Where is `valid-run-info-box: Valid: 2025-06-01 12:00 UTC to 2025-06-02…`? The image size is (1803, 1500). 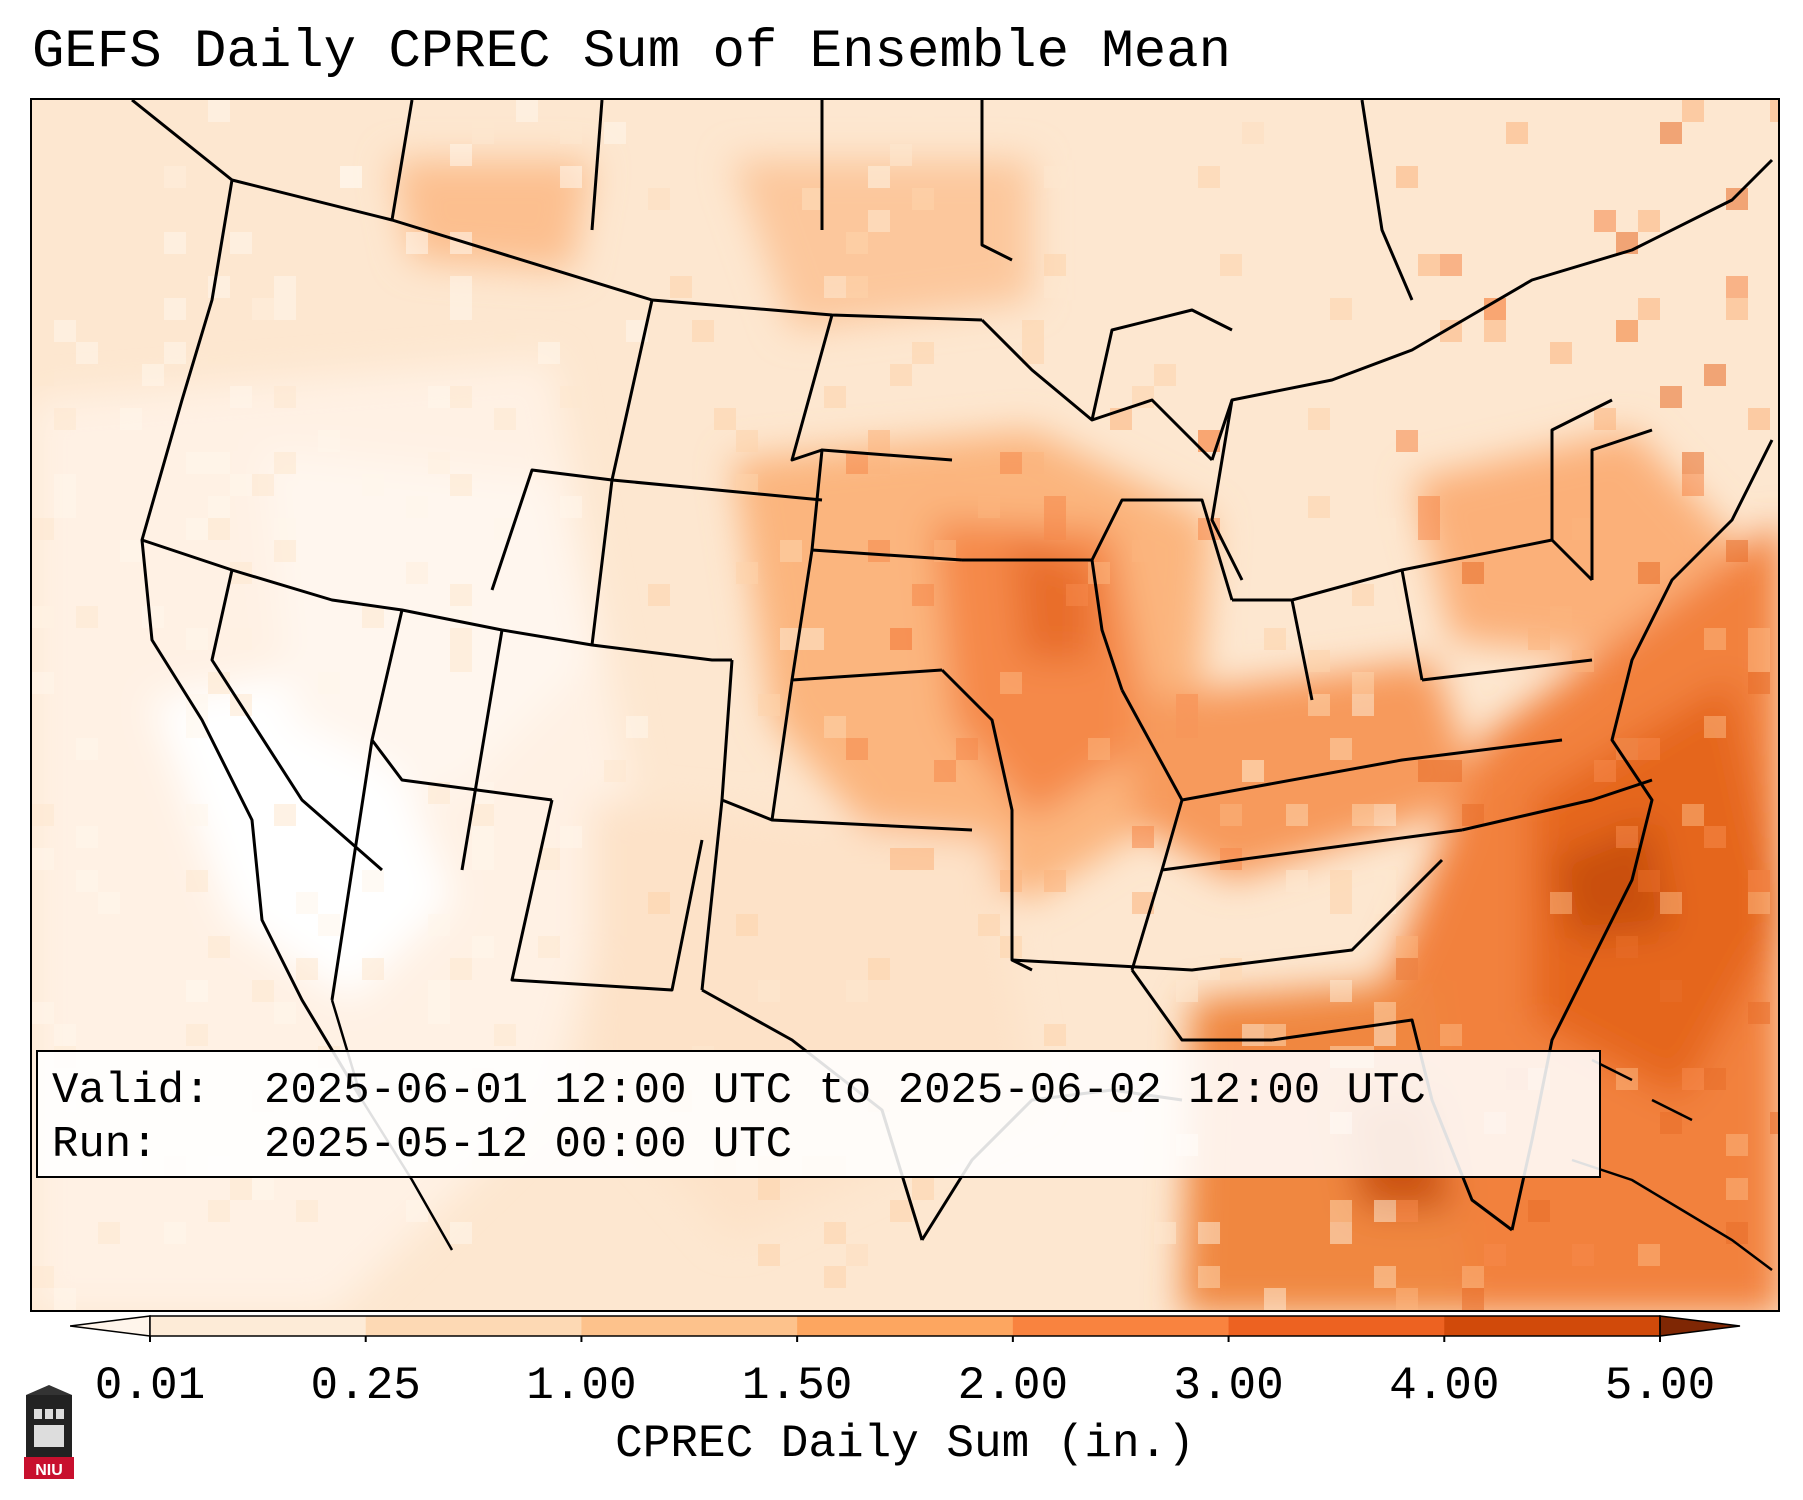
valid-run-info-box: Valid: 2025-06-01 12:00 UTC to 2025-06-02… is located at coordinates (818, 1114).